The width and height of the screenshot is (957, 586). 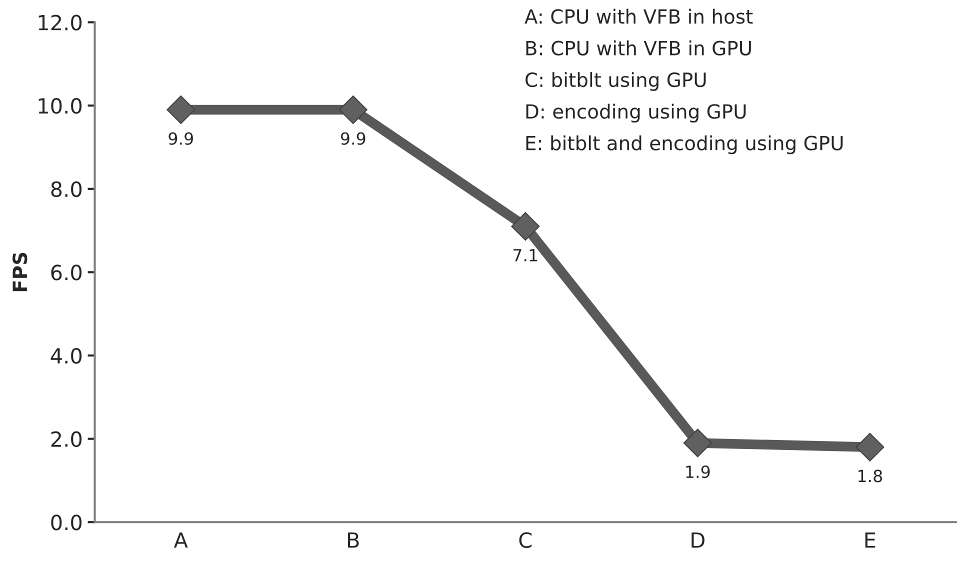 I want to click on annotation: B: CPU with VFB in GPU, so click(x=638, y=48).